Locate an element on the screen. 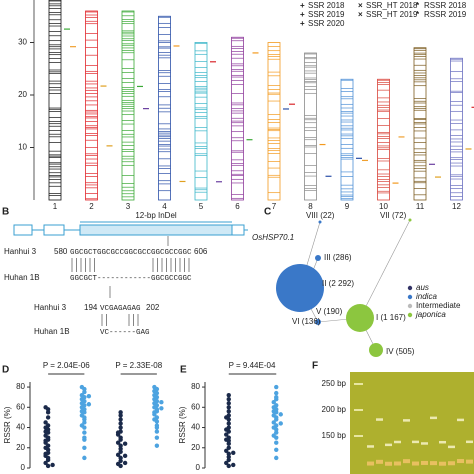  legend-label: aus is located at coordinates (422, 287).